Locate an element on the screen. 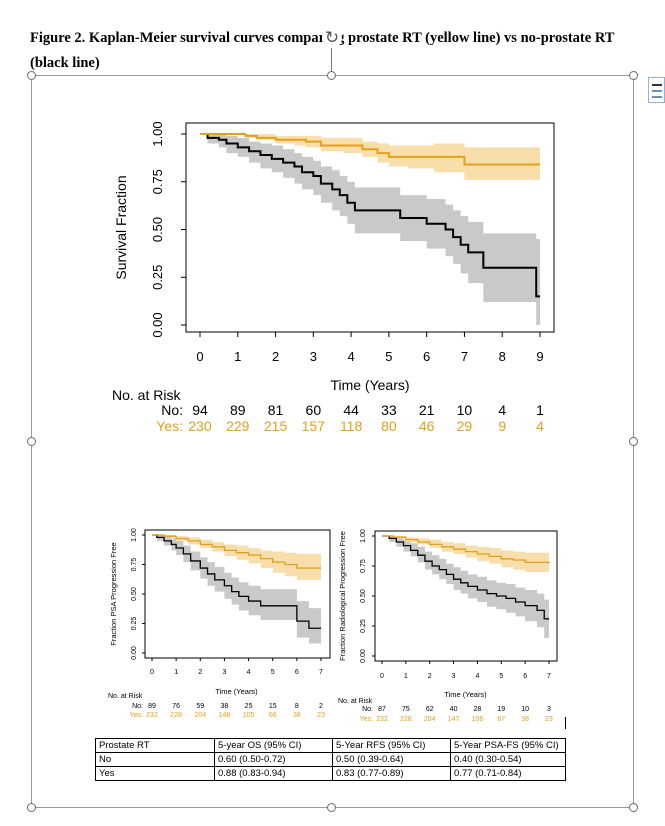 This screenshot has height=826, width=665. rad-plot-y-tick-label: 0.00 is located at coordinates (363, 656).